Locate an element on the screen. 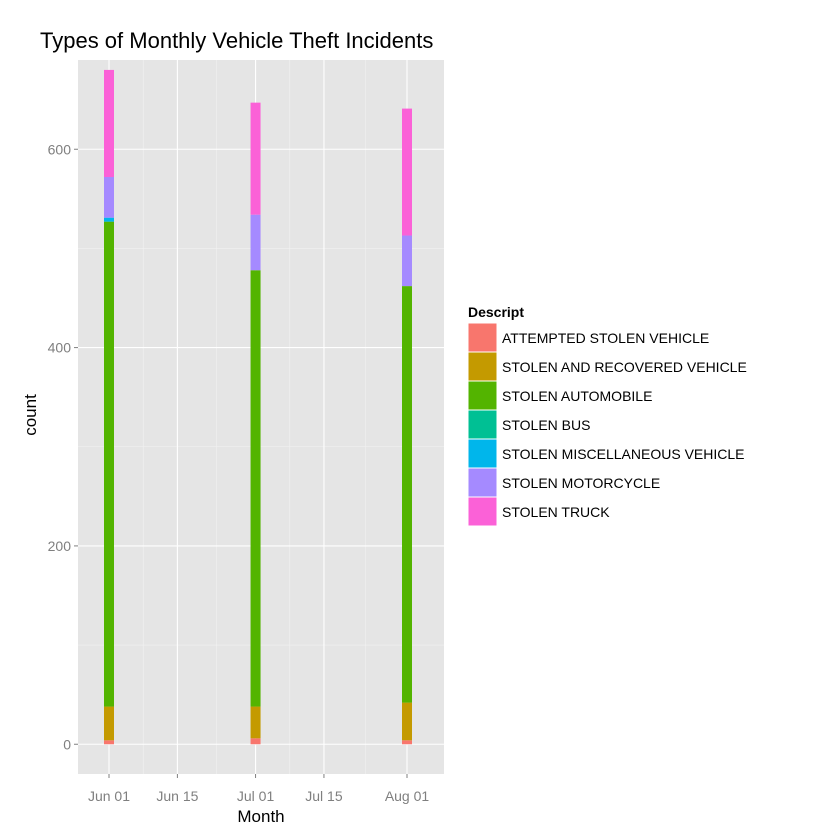 The image size is (840, 840). x-tick-label: Aug 01 is located at coordinates (407, 796).